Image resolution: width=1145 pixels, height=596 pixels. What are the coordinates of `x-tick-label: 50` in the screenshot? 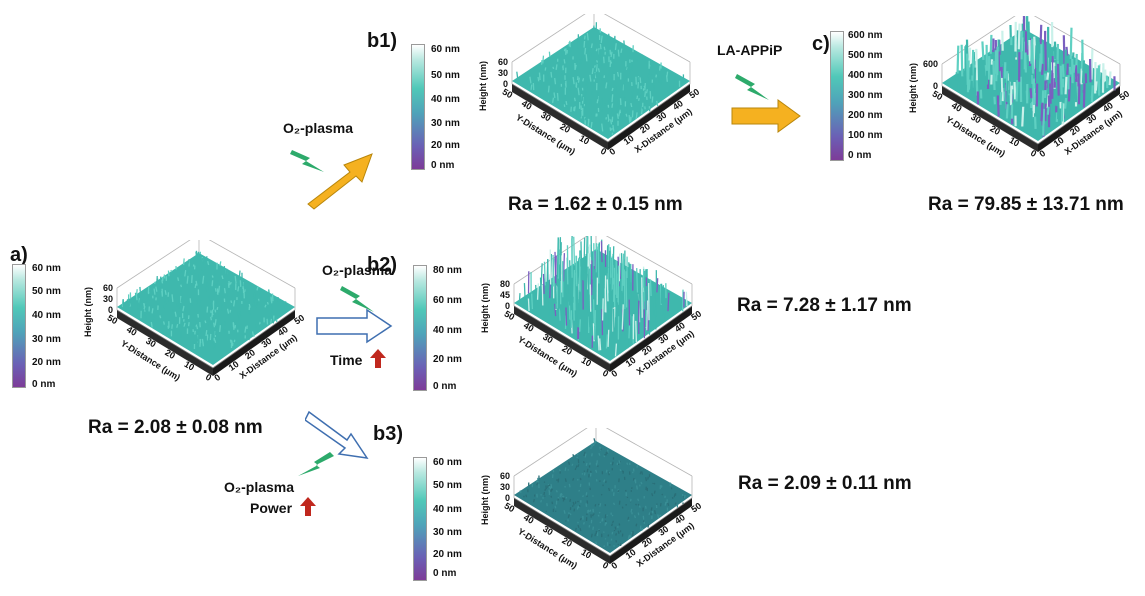 It's located at (694, 94).